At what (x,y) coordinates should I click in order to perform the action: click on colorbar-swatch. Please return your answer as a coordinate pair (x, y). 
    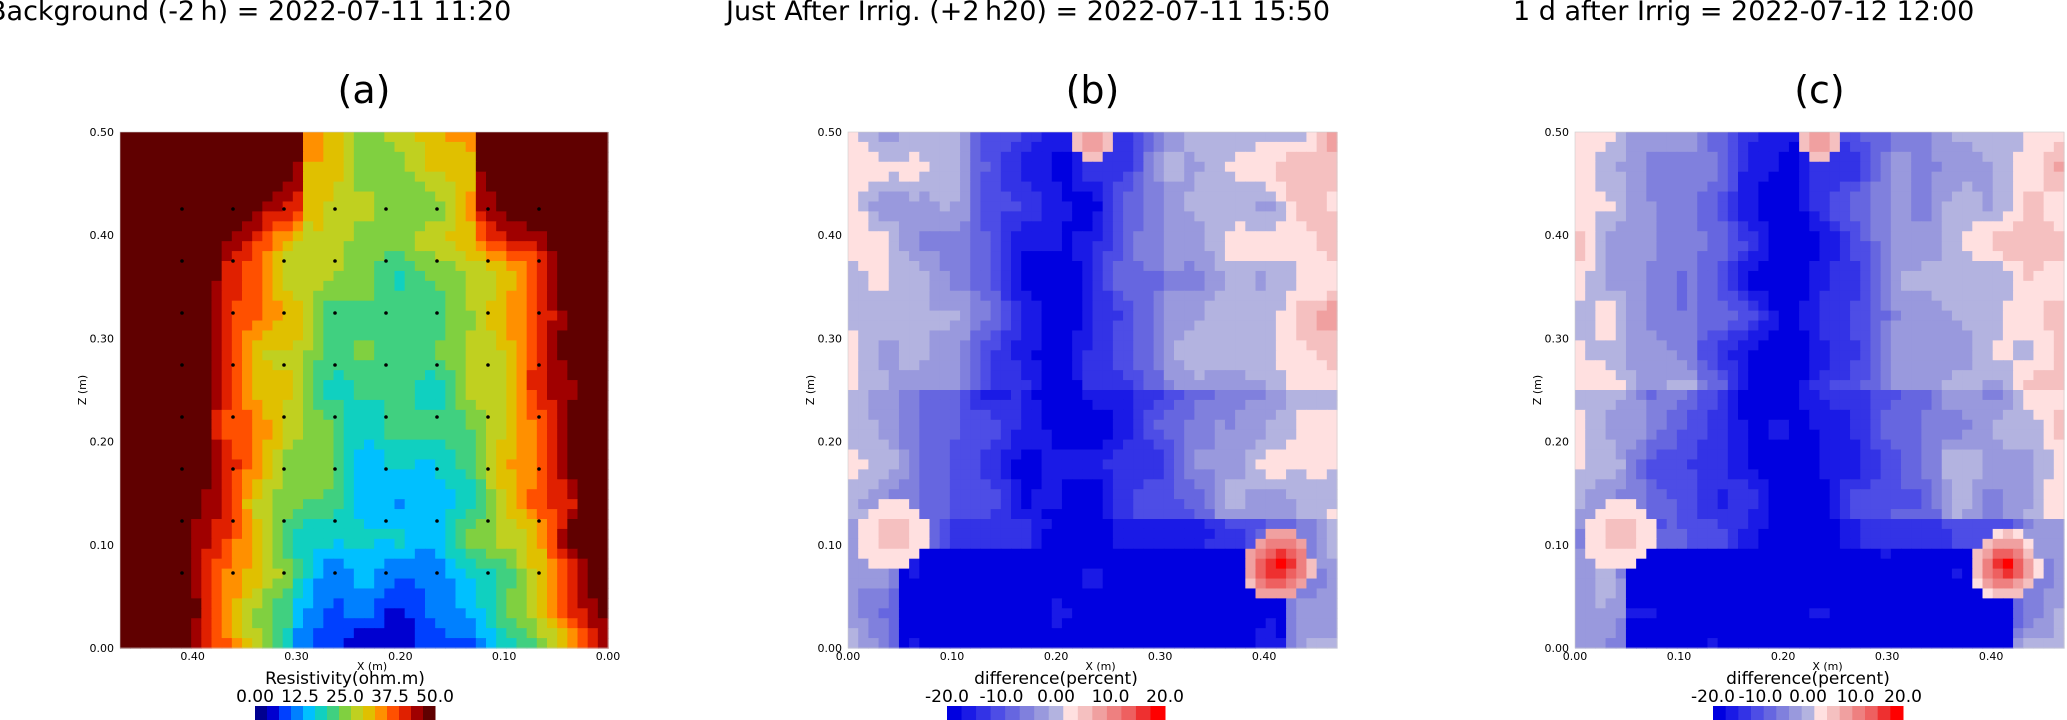
    Looking at the image, I should click on (405, 713).